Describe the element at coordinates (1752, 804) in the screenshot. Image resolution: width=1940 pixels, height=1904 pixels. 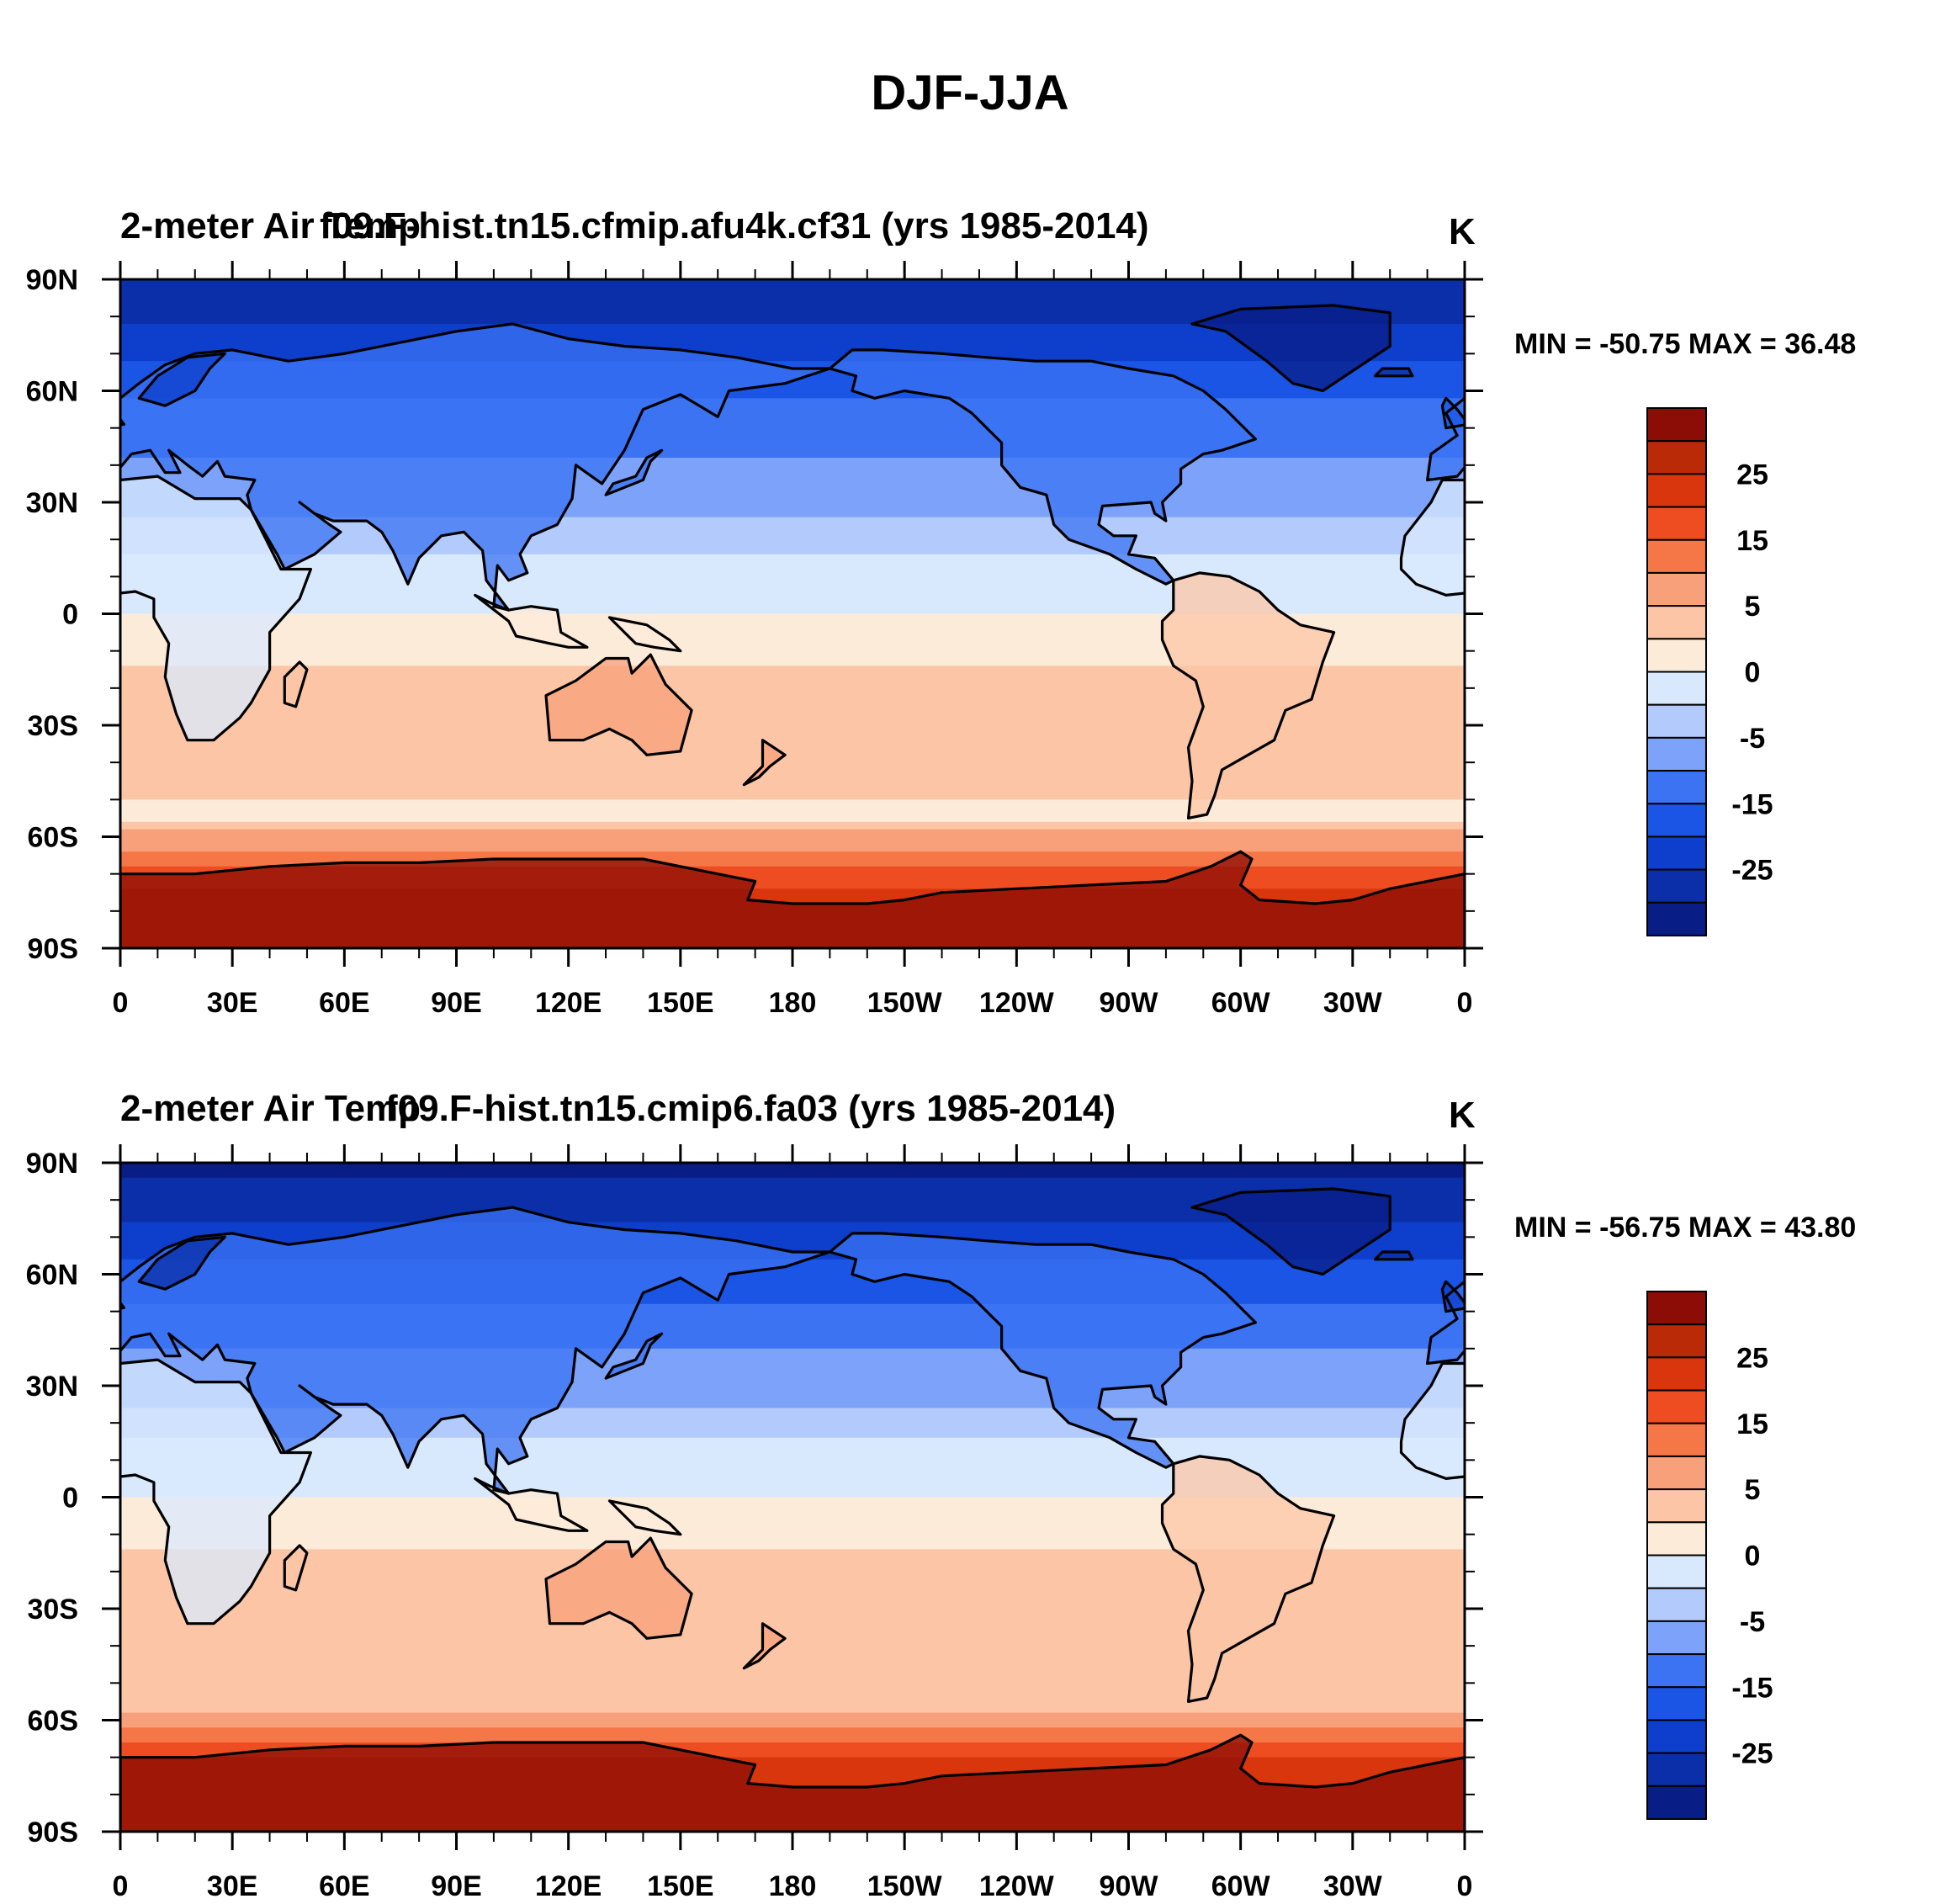
I see `colorbar-label: -15` at that location.